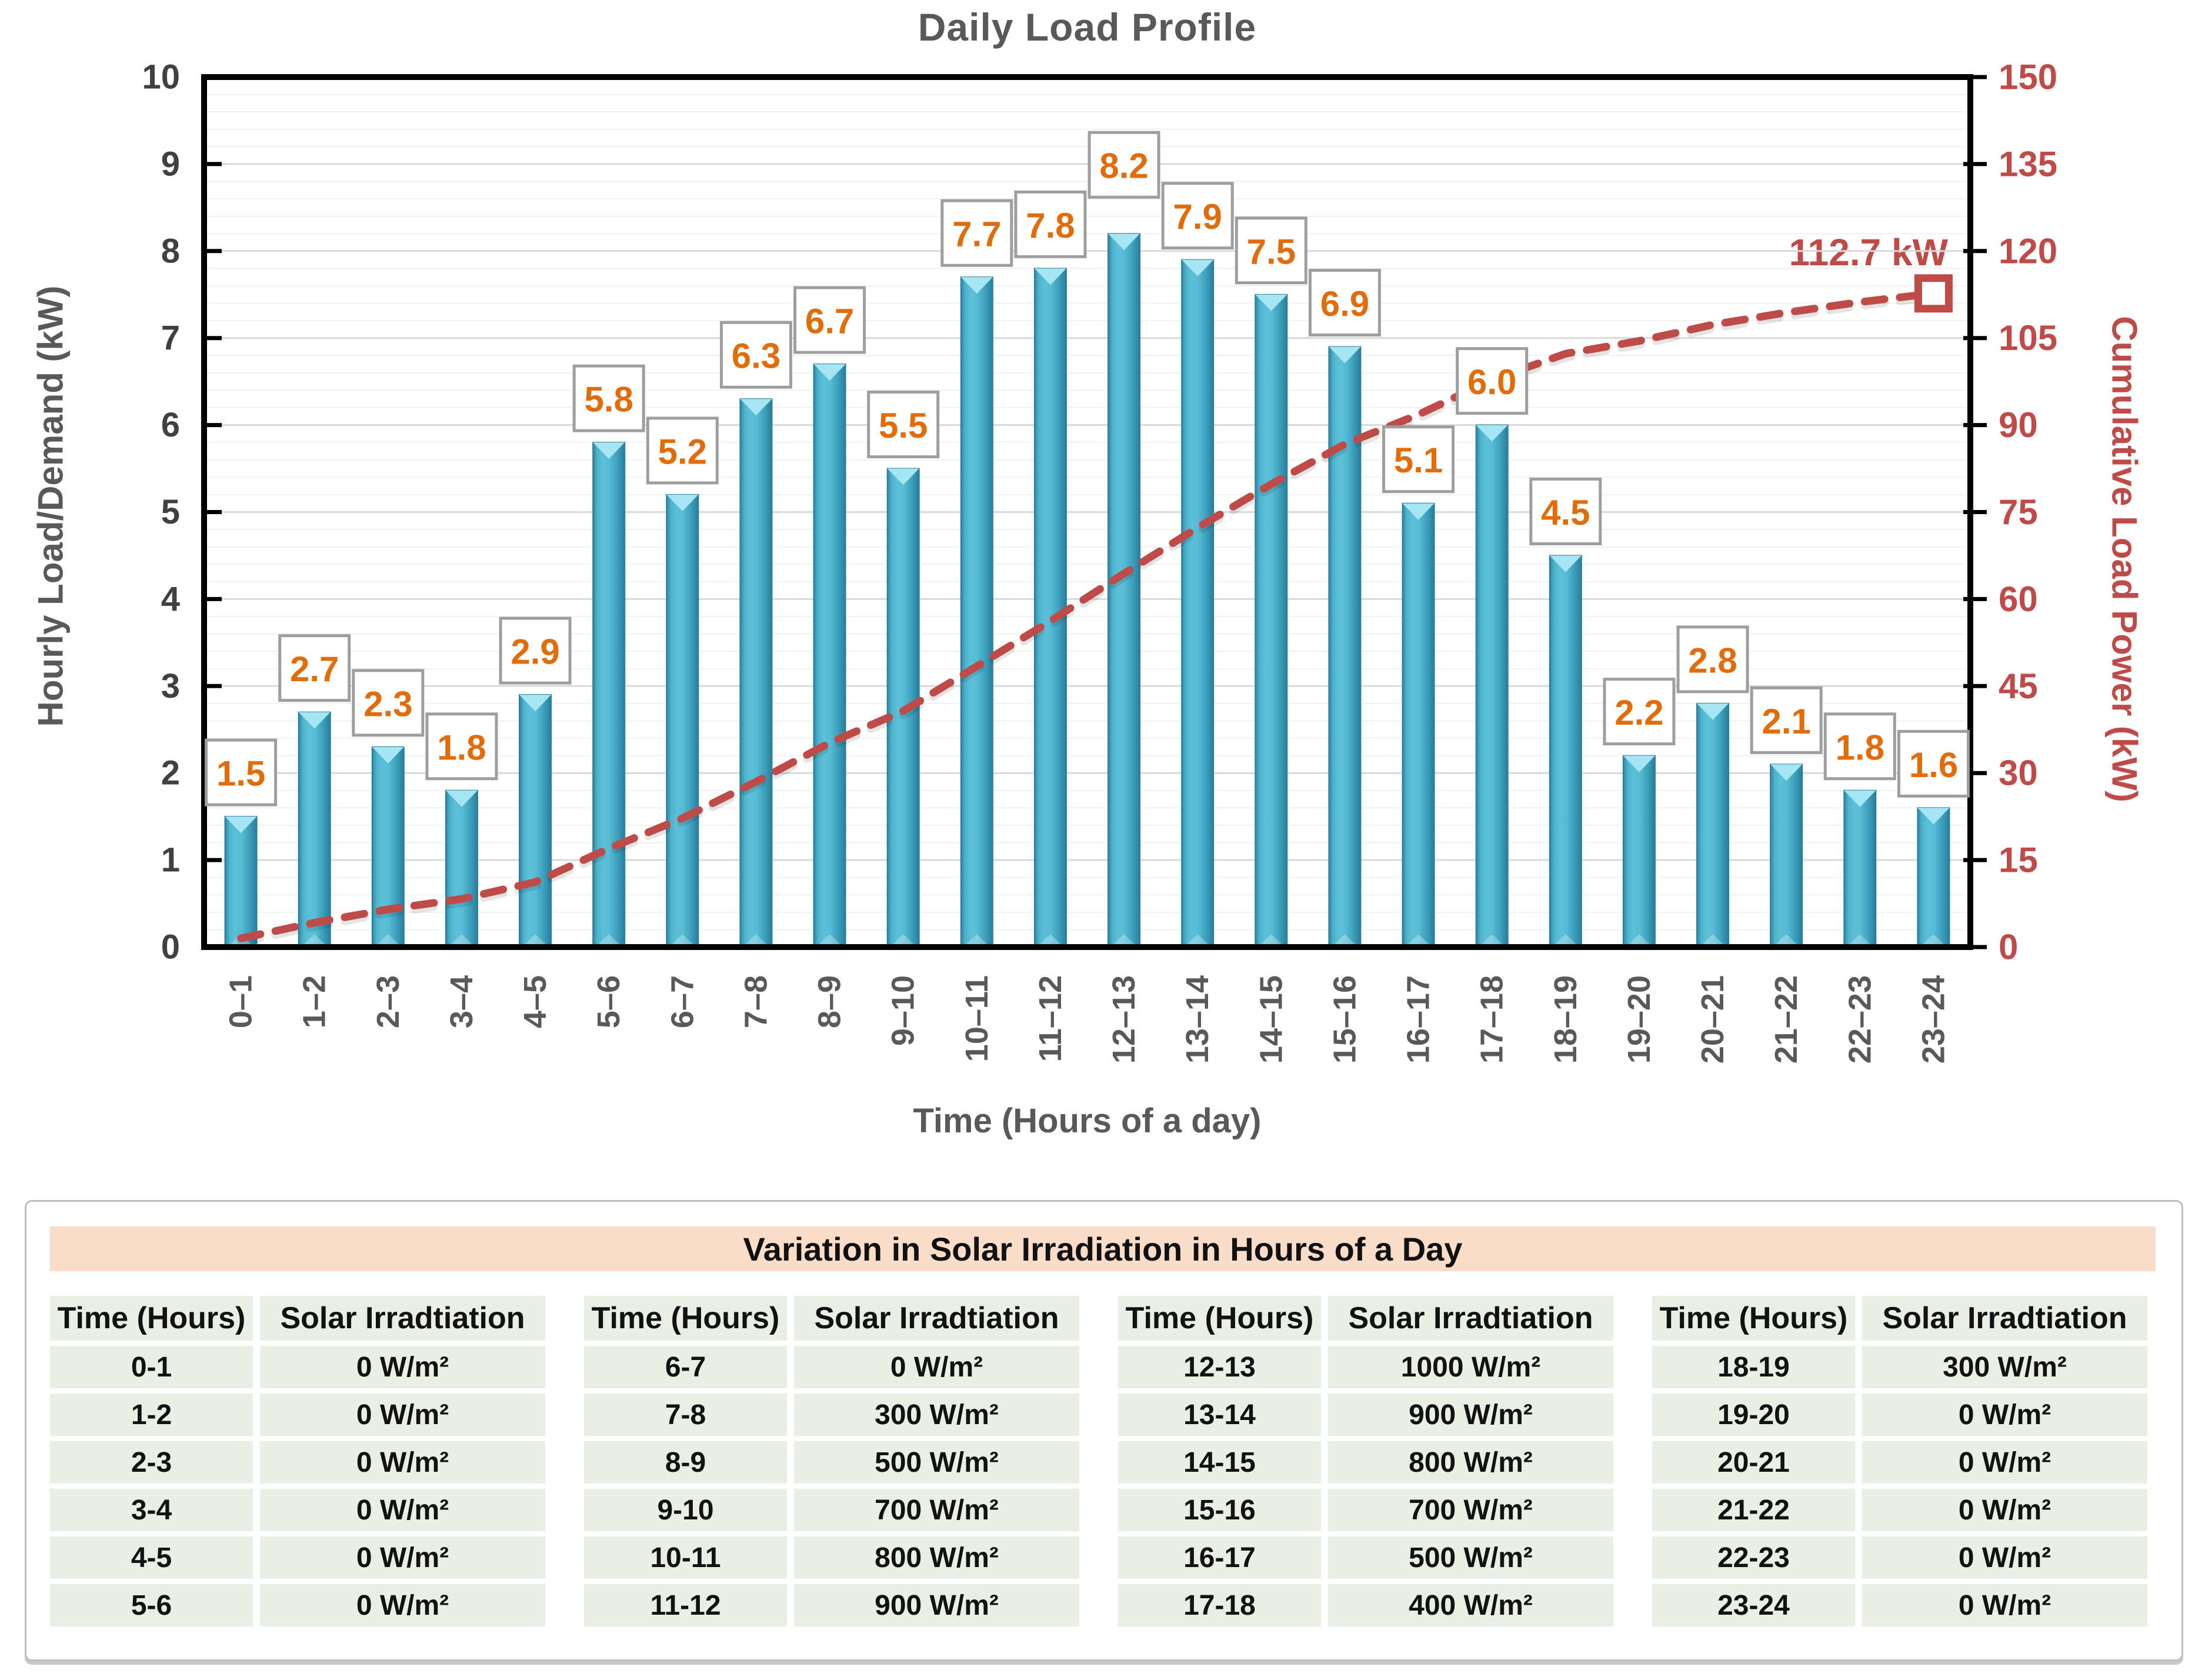 This screenshot has width=2205, height=1680. What do you see at coordinates (1050, 608) in the screenshot?
I see `bar-11–12` at bounding box center [1050, 608].